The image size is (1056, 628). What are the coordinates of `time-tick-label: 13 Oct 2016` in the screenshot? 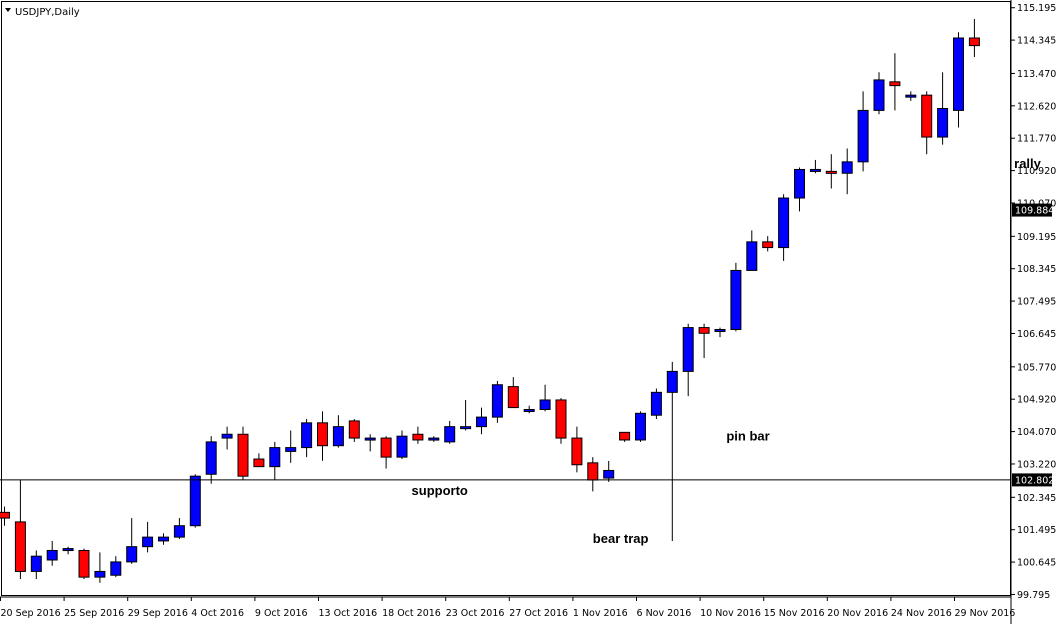 It's located at (348, 613).